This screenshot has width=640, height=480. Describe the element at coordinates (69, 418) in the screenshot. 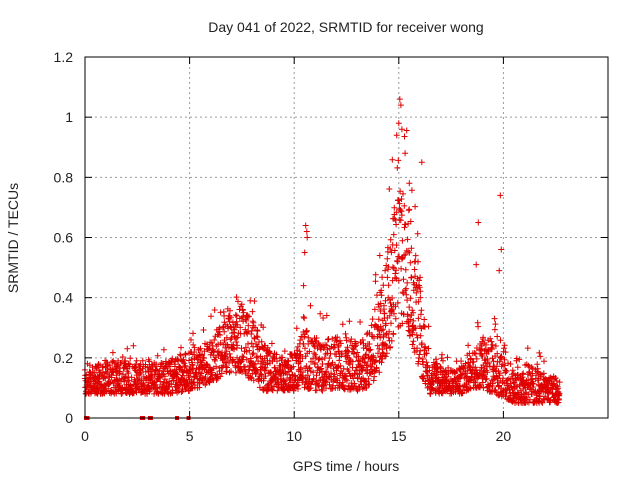

I see `y-tick-label: 0` at that location.